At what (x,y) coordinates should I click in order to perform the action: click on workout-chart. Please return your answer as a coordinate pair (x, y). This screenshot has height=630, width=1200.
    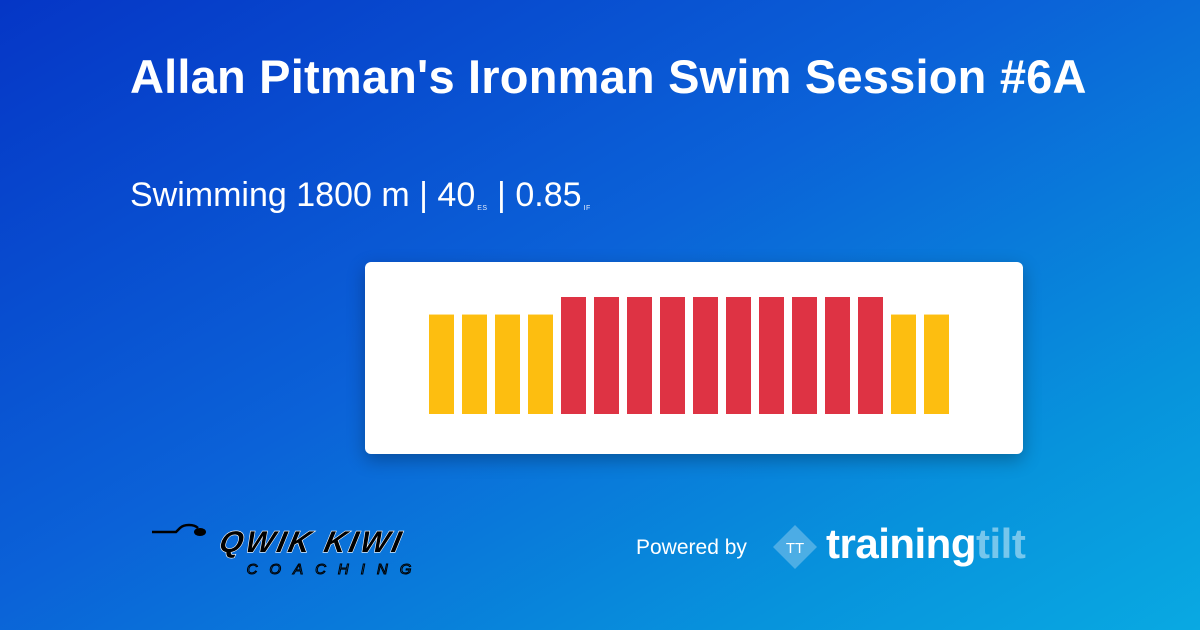
    Looking at the image, I should click on (689, 355).